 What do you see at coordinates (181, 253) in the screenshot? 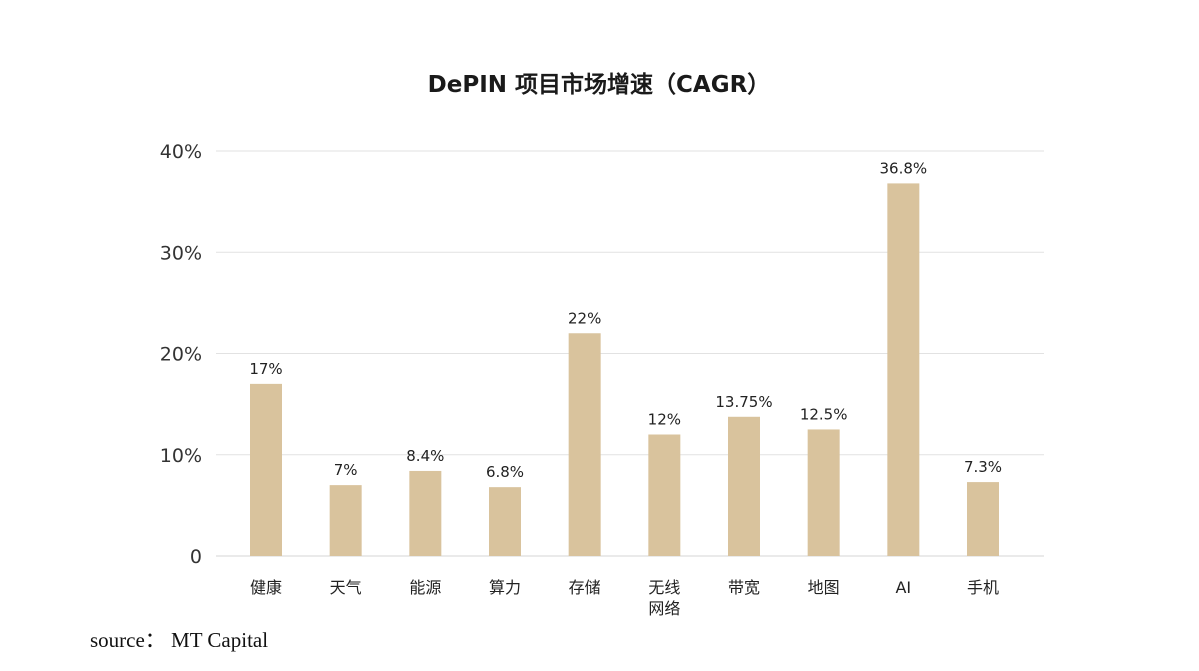
I see `y-tick-label: 30%` at bounding box center [181, 253].